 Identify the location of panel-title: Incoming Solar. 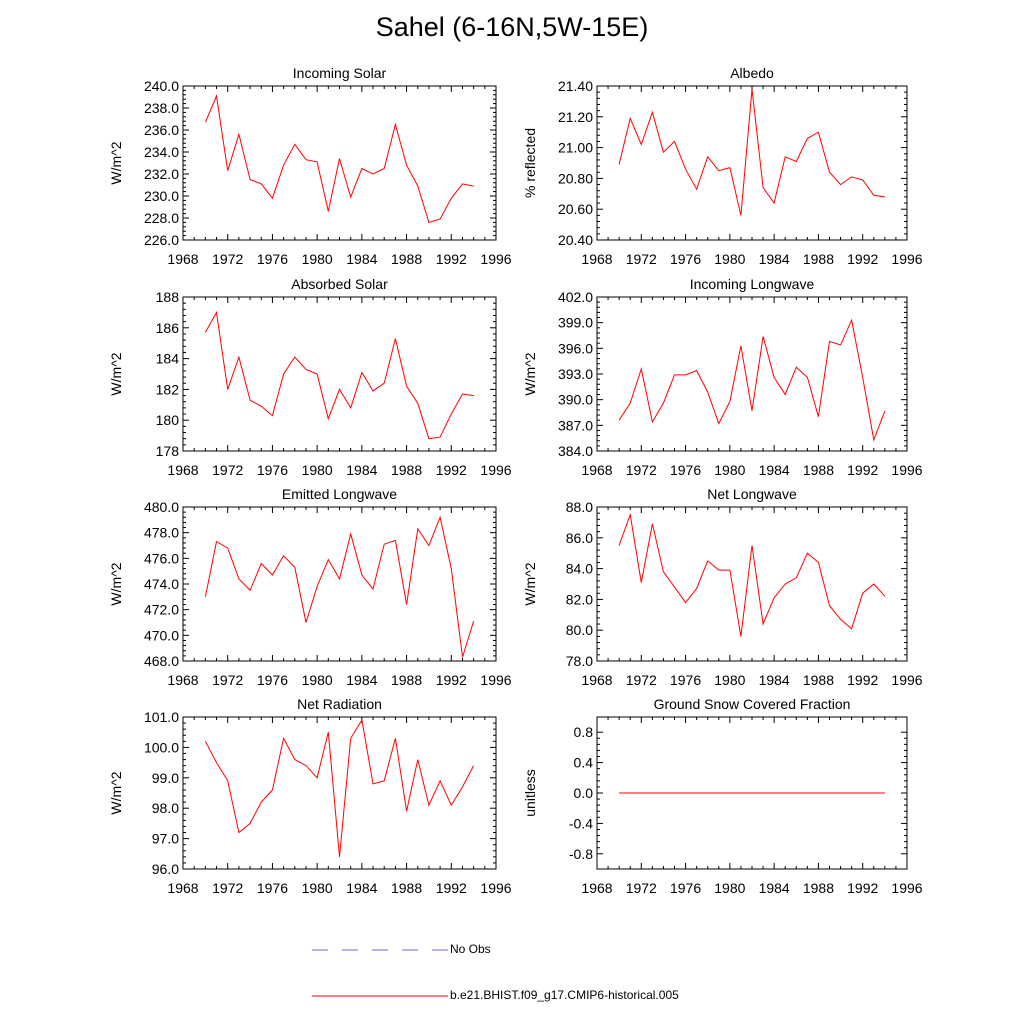
(340, 73).